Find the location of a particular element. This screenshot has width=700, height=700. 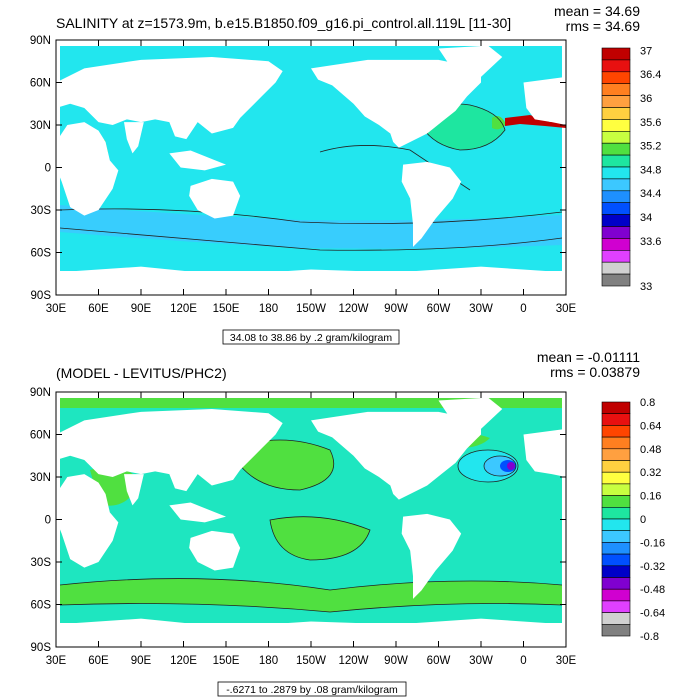

rms-label: rms = 0.03879 is located at coordinates (595, 372).